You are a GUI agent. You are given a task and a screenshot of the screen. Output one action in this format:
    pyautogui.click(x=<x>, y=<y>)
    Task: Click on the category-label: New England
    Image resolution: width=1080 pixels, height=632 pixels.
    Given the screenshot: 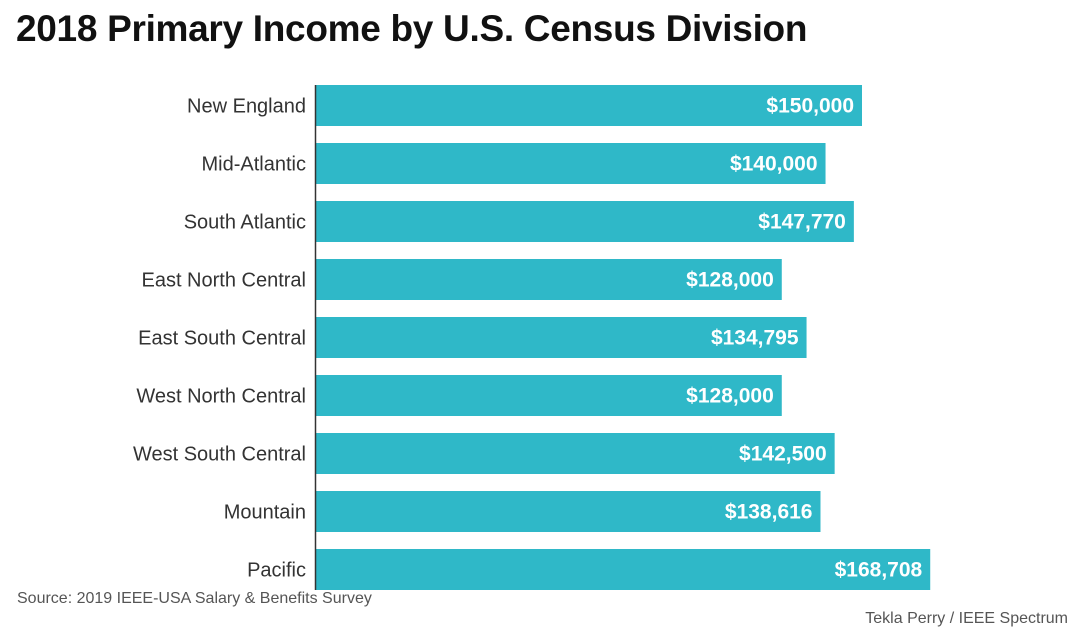 What is the action you would take?
    pyautogui.click(x=246, y=107)
    